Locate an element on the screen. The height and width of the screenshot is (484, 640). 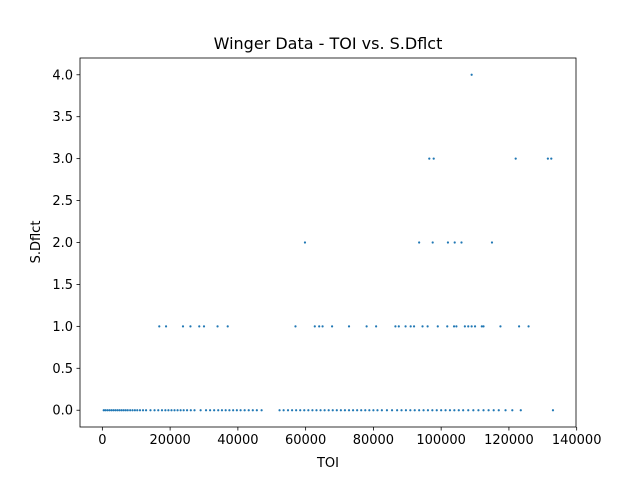
x-tick-label: 120000 is located at coordinates (509, 440).